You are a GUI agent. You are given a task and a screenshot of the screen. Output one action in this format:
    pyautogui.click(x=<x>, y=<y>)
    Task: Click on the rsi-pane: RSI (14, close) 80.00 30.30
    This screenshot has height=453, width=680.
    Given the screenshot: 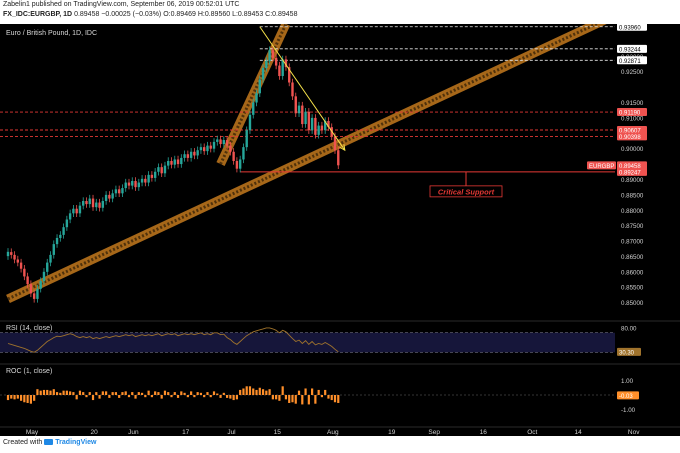 What is the action you would take?
    pyautogui.click(x=340, y=338)
    